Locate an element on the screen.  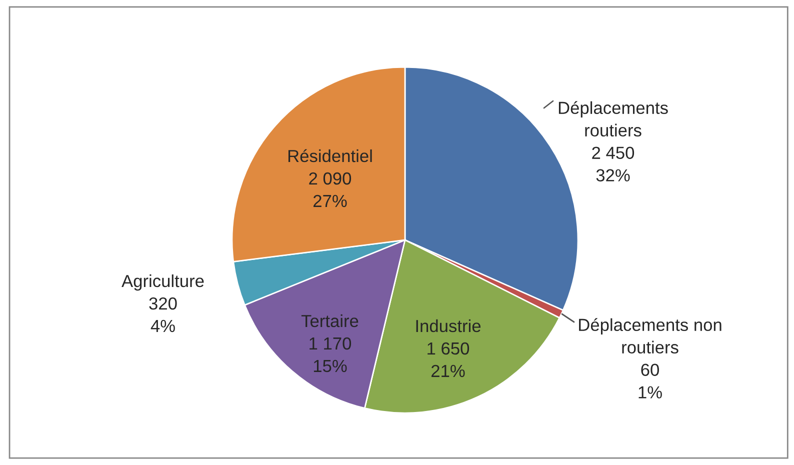
slice-label: Résidentiel is located at coordinates (330, 155).